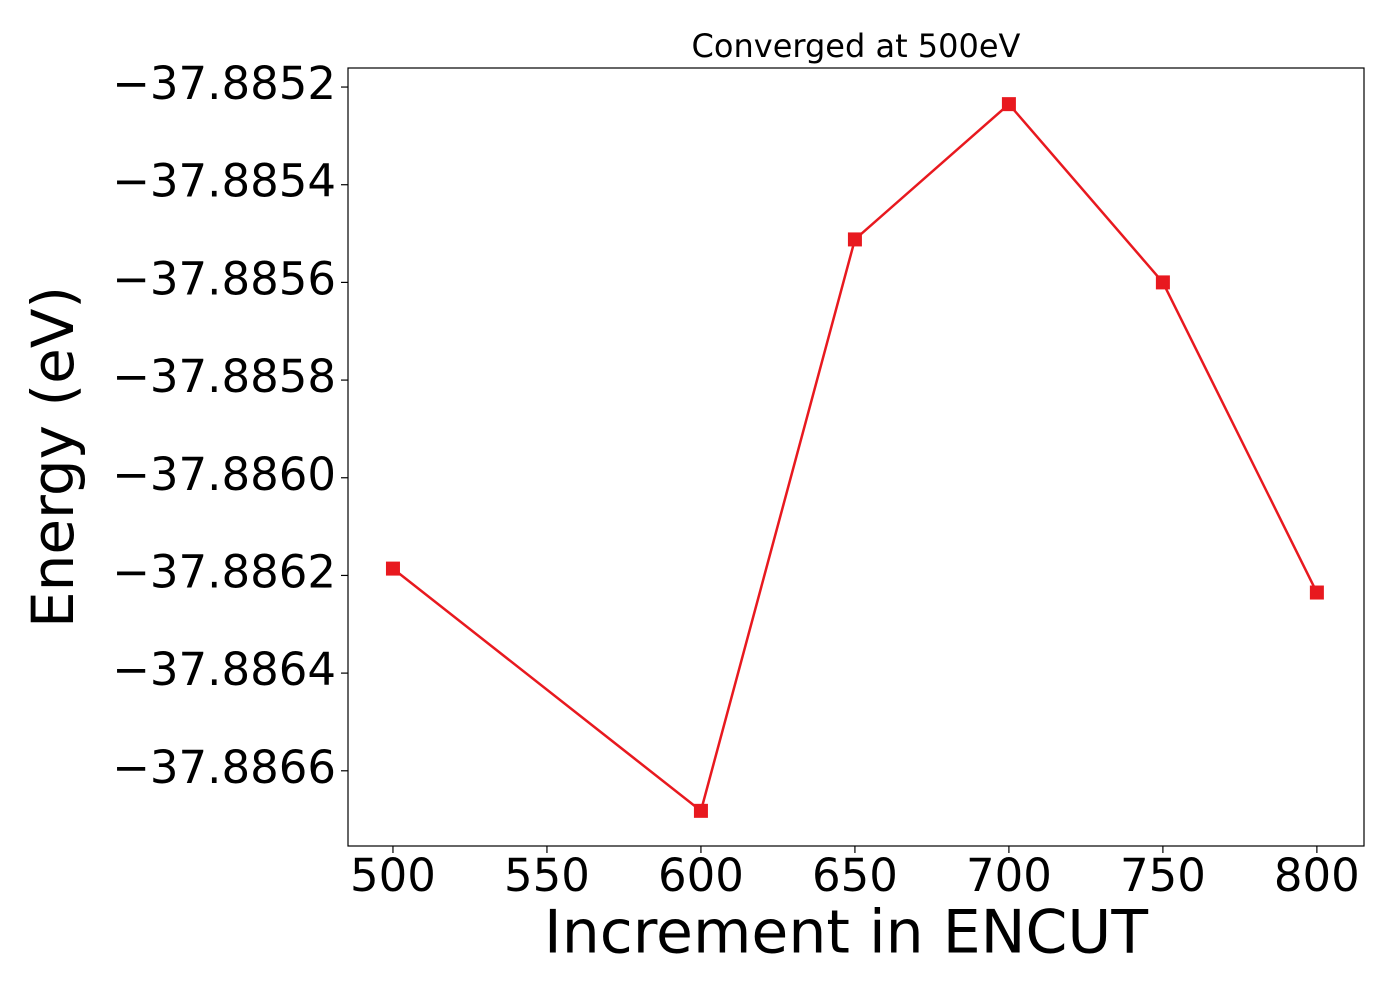 This screenshot has width=1400, height=1000. What do you see at coordinates (224, 767) in the screenshot?
I see `y-tick-label: −37.8866` at bounding box center [224, 767].